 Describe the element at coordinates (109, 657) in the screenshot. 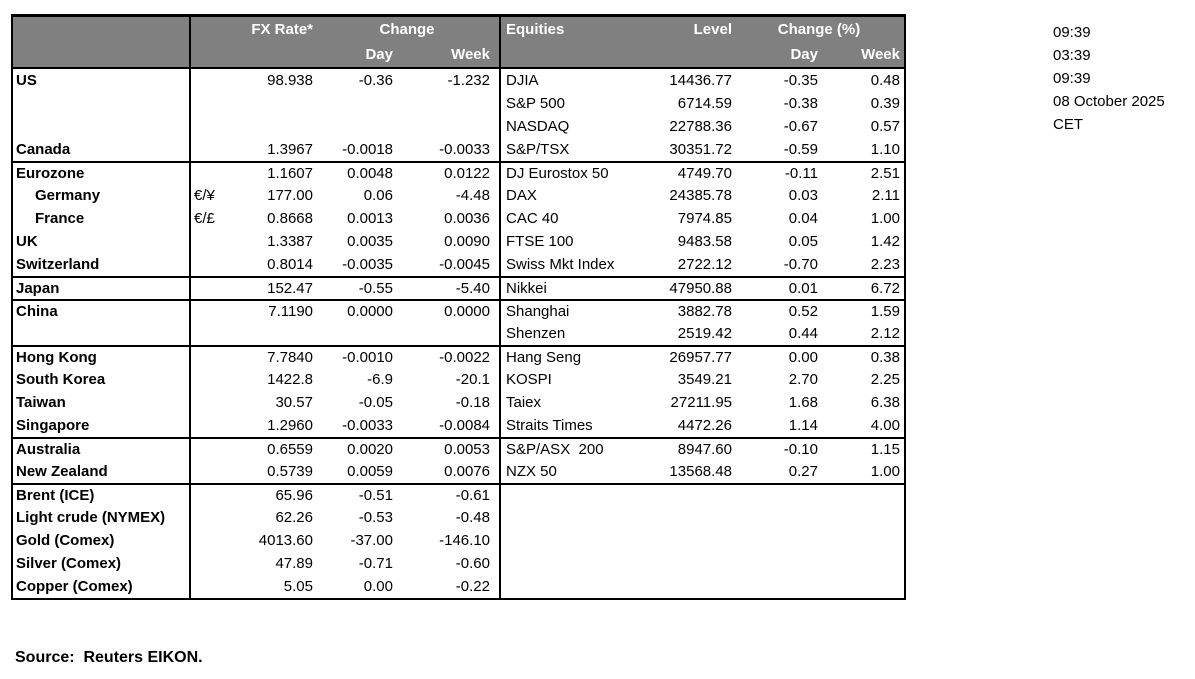

I see `source-note: Source: Reuters EIKON.` at that location.